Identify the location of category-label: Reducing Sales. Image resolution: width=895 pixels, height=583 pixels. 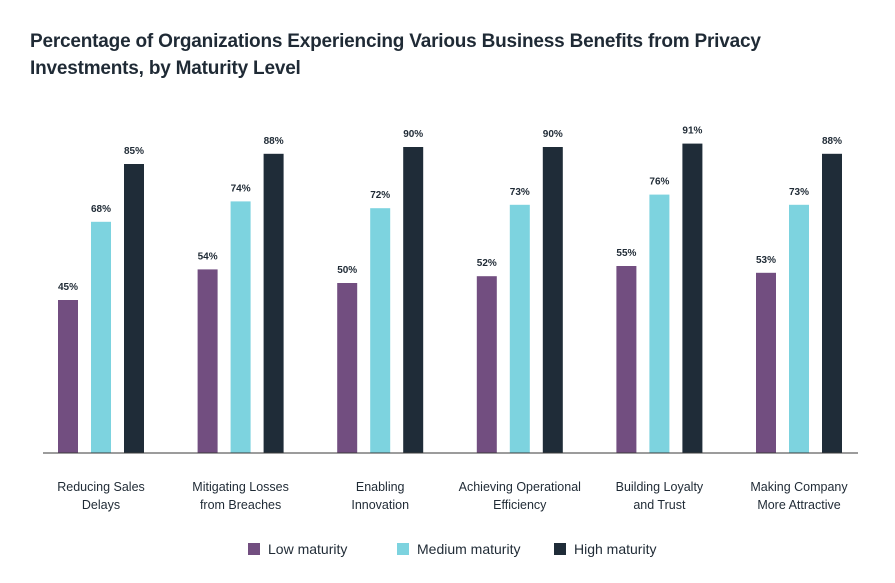
(101, 487).